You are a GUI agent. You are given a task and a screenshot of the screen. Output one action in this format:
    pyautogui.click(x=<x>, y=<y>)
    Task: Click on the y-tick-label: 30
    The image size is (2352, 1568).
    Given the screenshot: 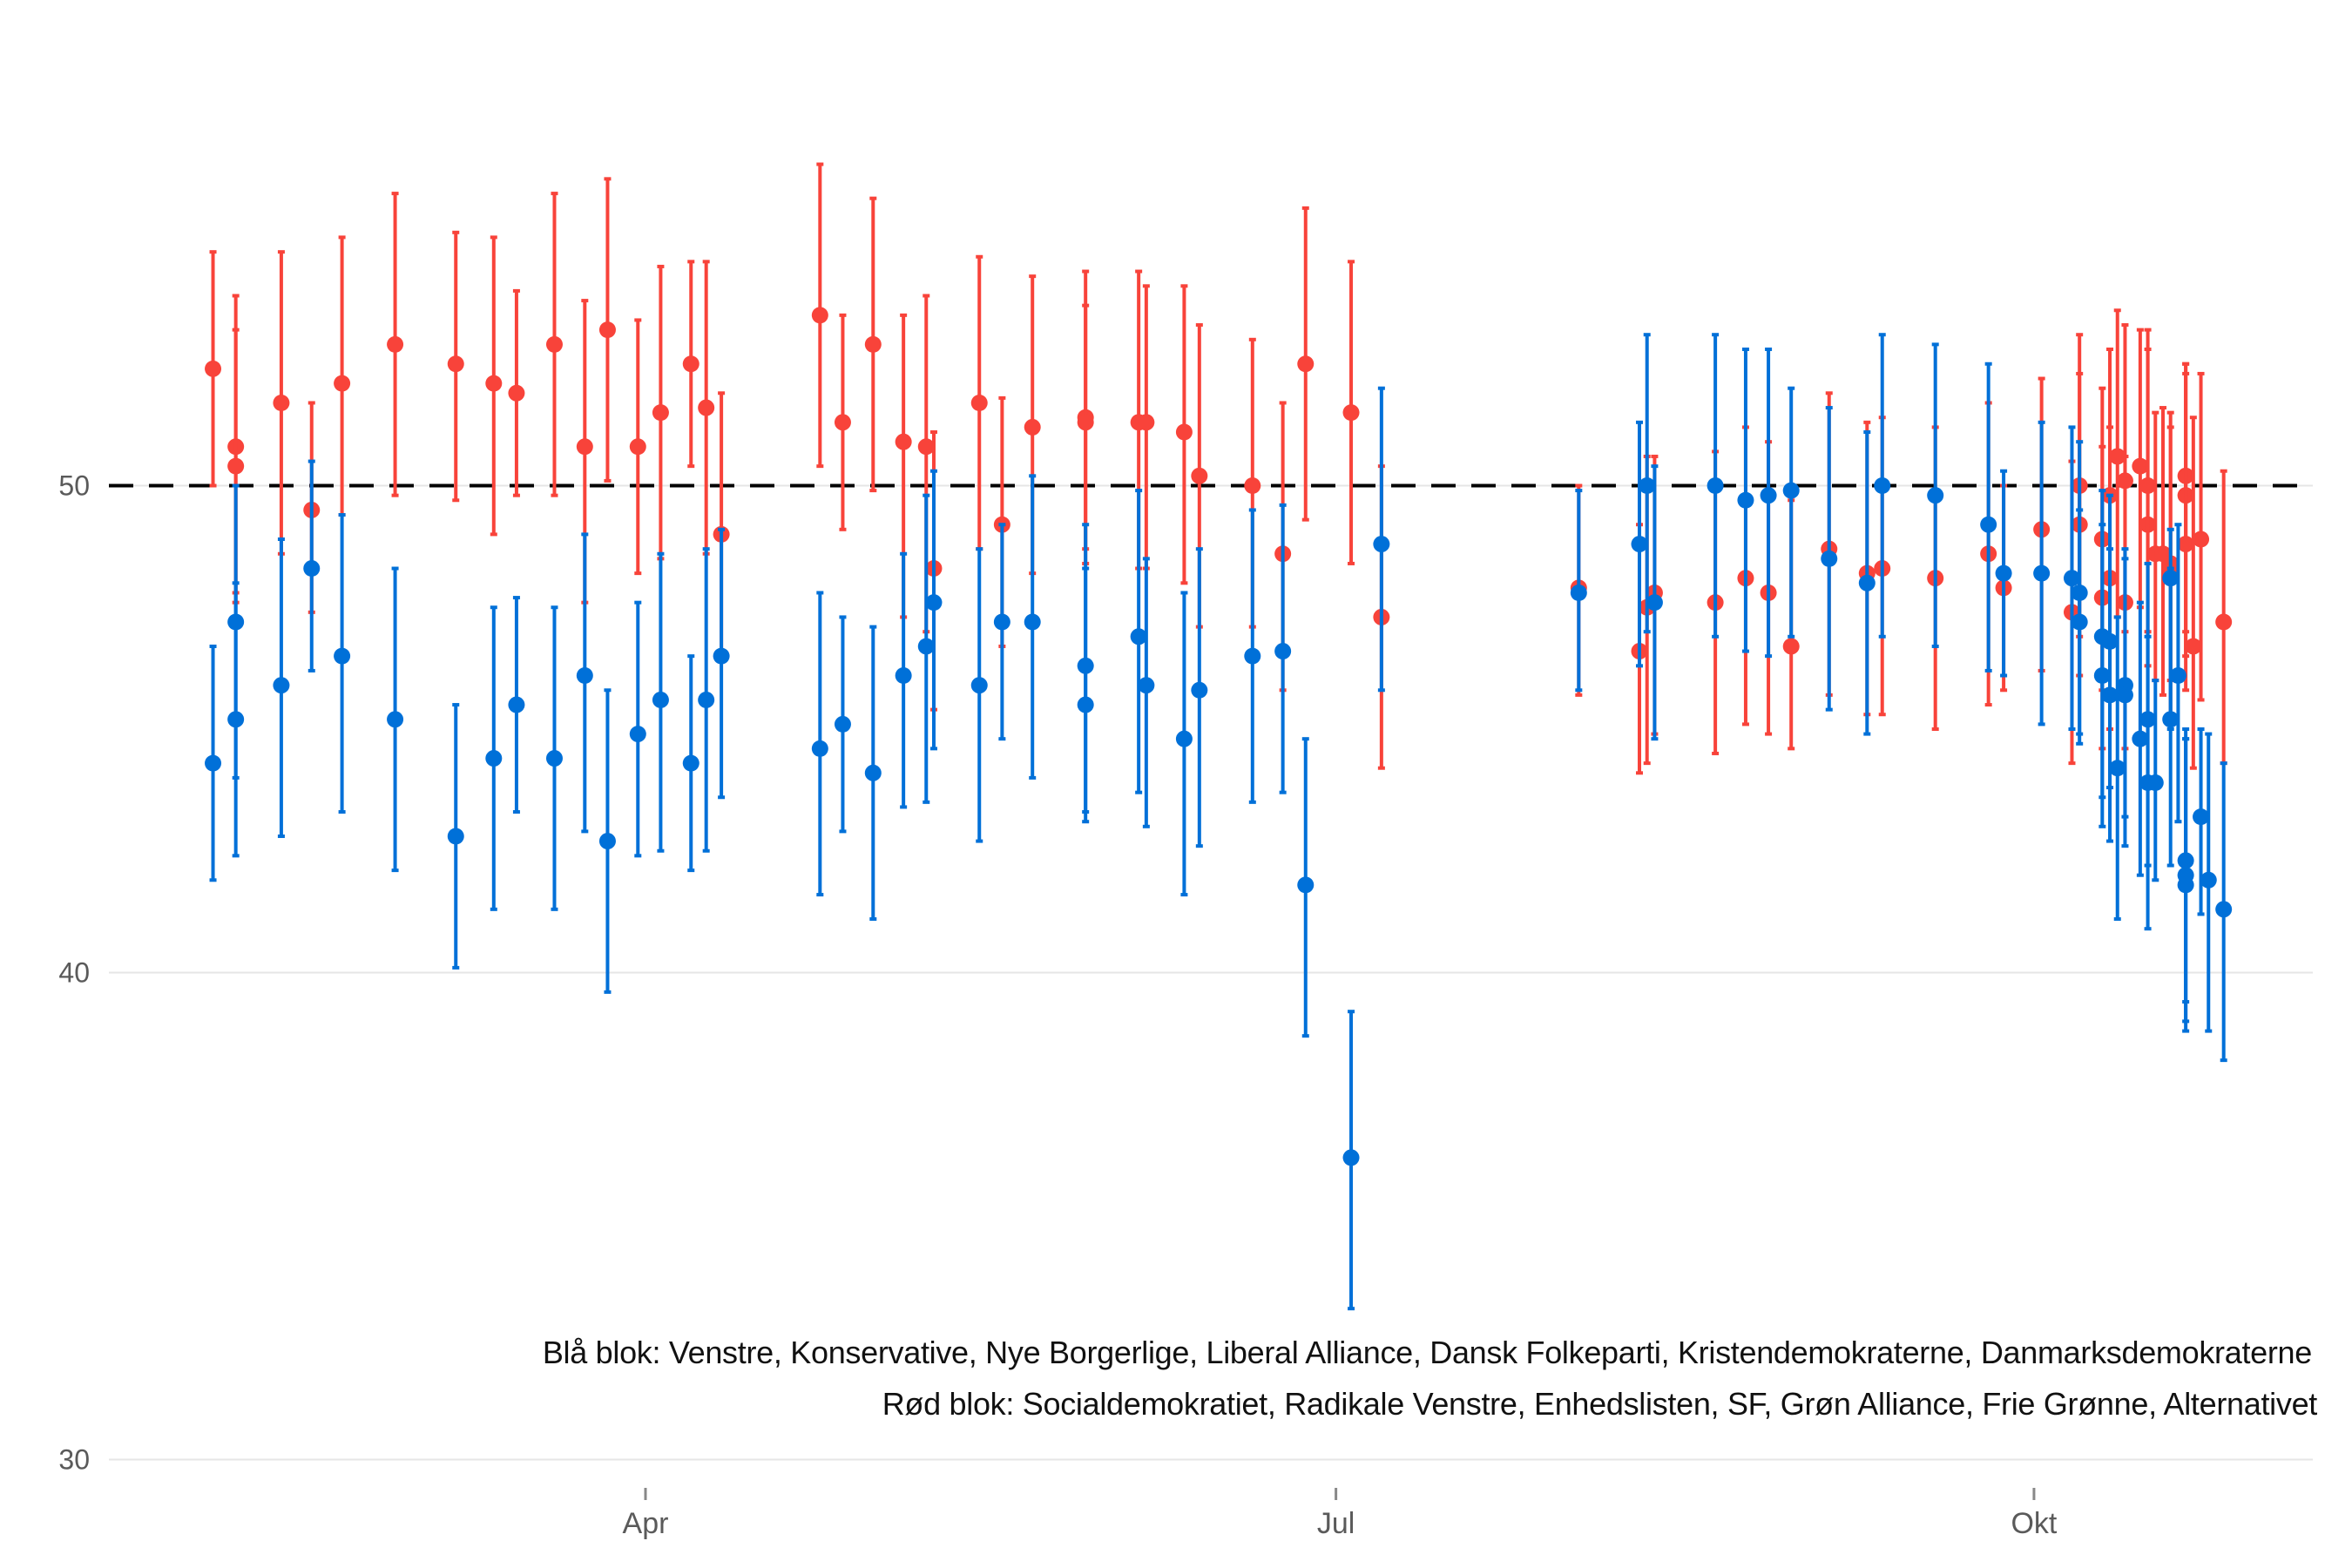 What is the action you would take?
    pyautogui.click(x=74, y=1460)
    